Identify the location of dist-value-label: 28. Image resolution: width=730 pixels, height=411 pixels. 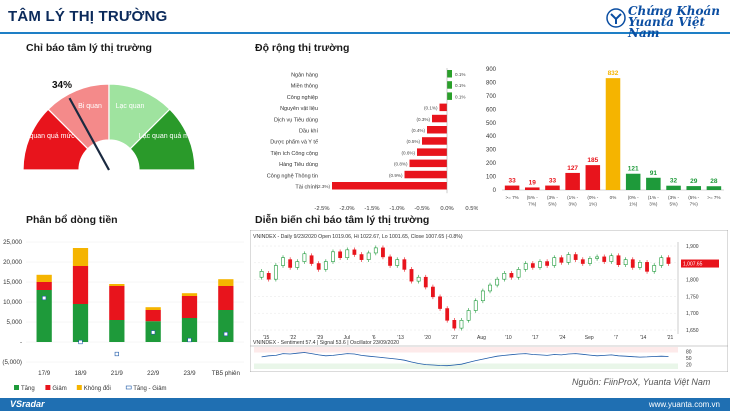
(714, 181).